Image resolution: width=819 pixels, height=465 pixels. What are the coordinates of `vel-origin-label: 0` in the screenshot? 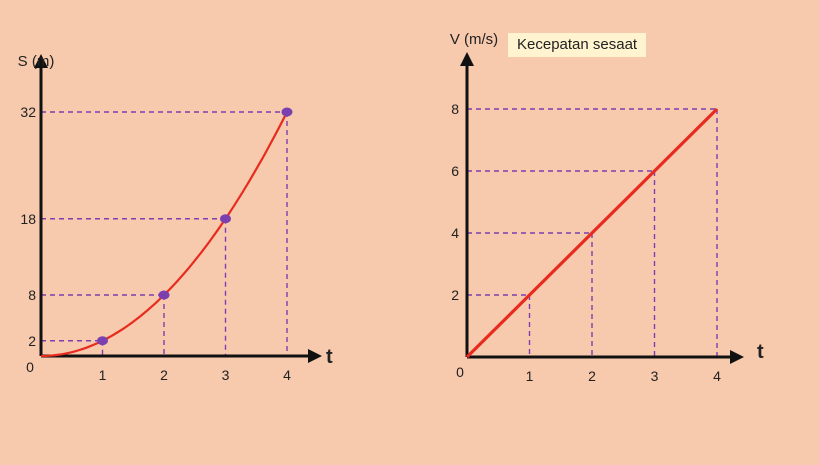 It's located at (460, 372).